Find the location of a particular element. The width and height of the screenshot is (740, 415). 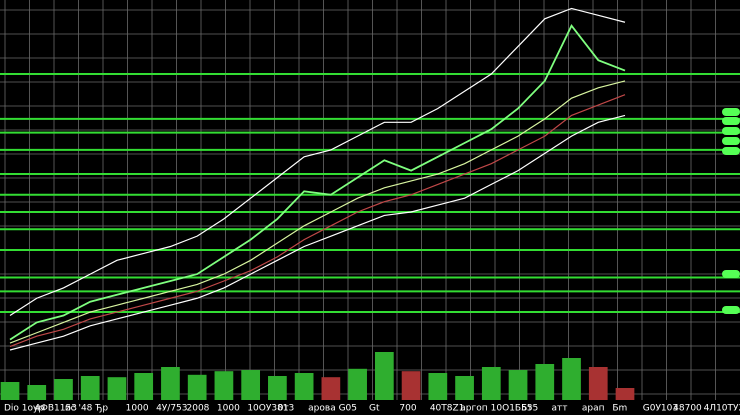

x-tick-label: ис '48 is located at coordinates (79, 409).